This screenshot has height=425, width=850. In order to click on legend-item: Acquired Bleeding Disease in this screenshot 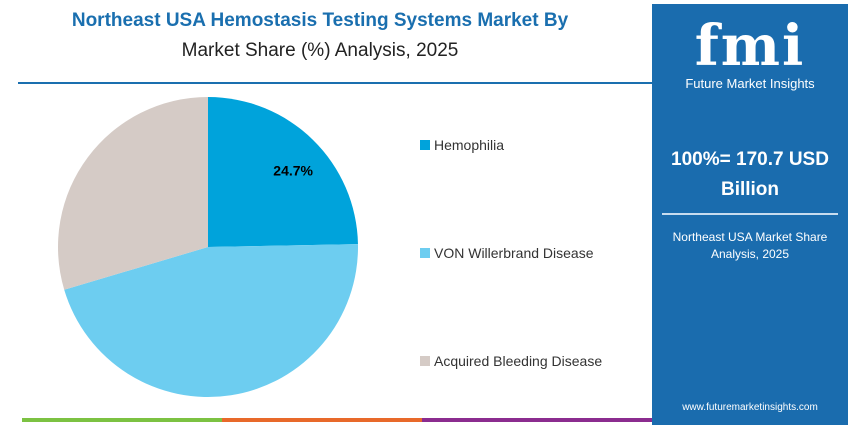, I will do `click(511, 361)`.